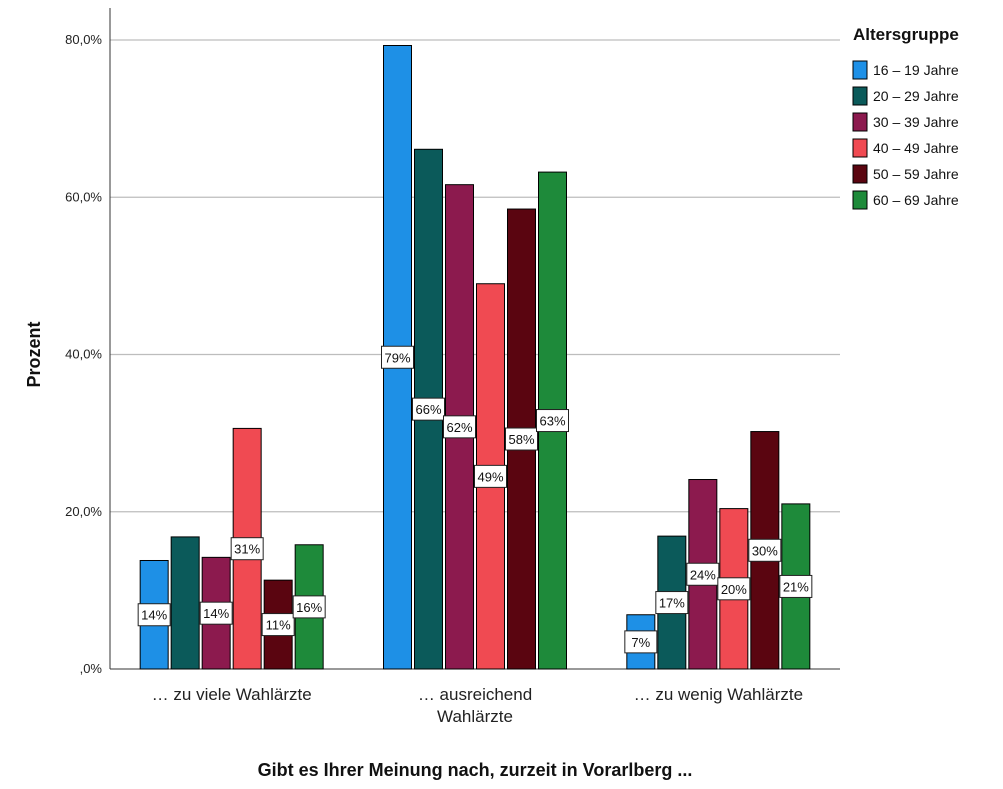 The image size is (1003, 789). What do you see at coordinates (916, 200) in the screenshot?
I see `legend-label: 60 – 69 Jahre` at bounding box center [916, 200].